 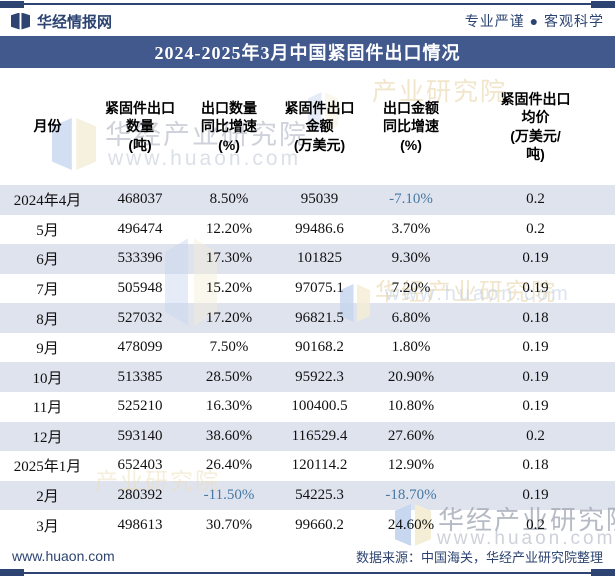 I want to click on table-row: 7月 505948 15.20% 97075.1 7.20% 0.19, so click(x=307, y=289).